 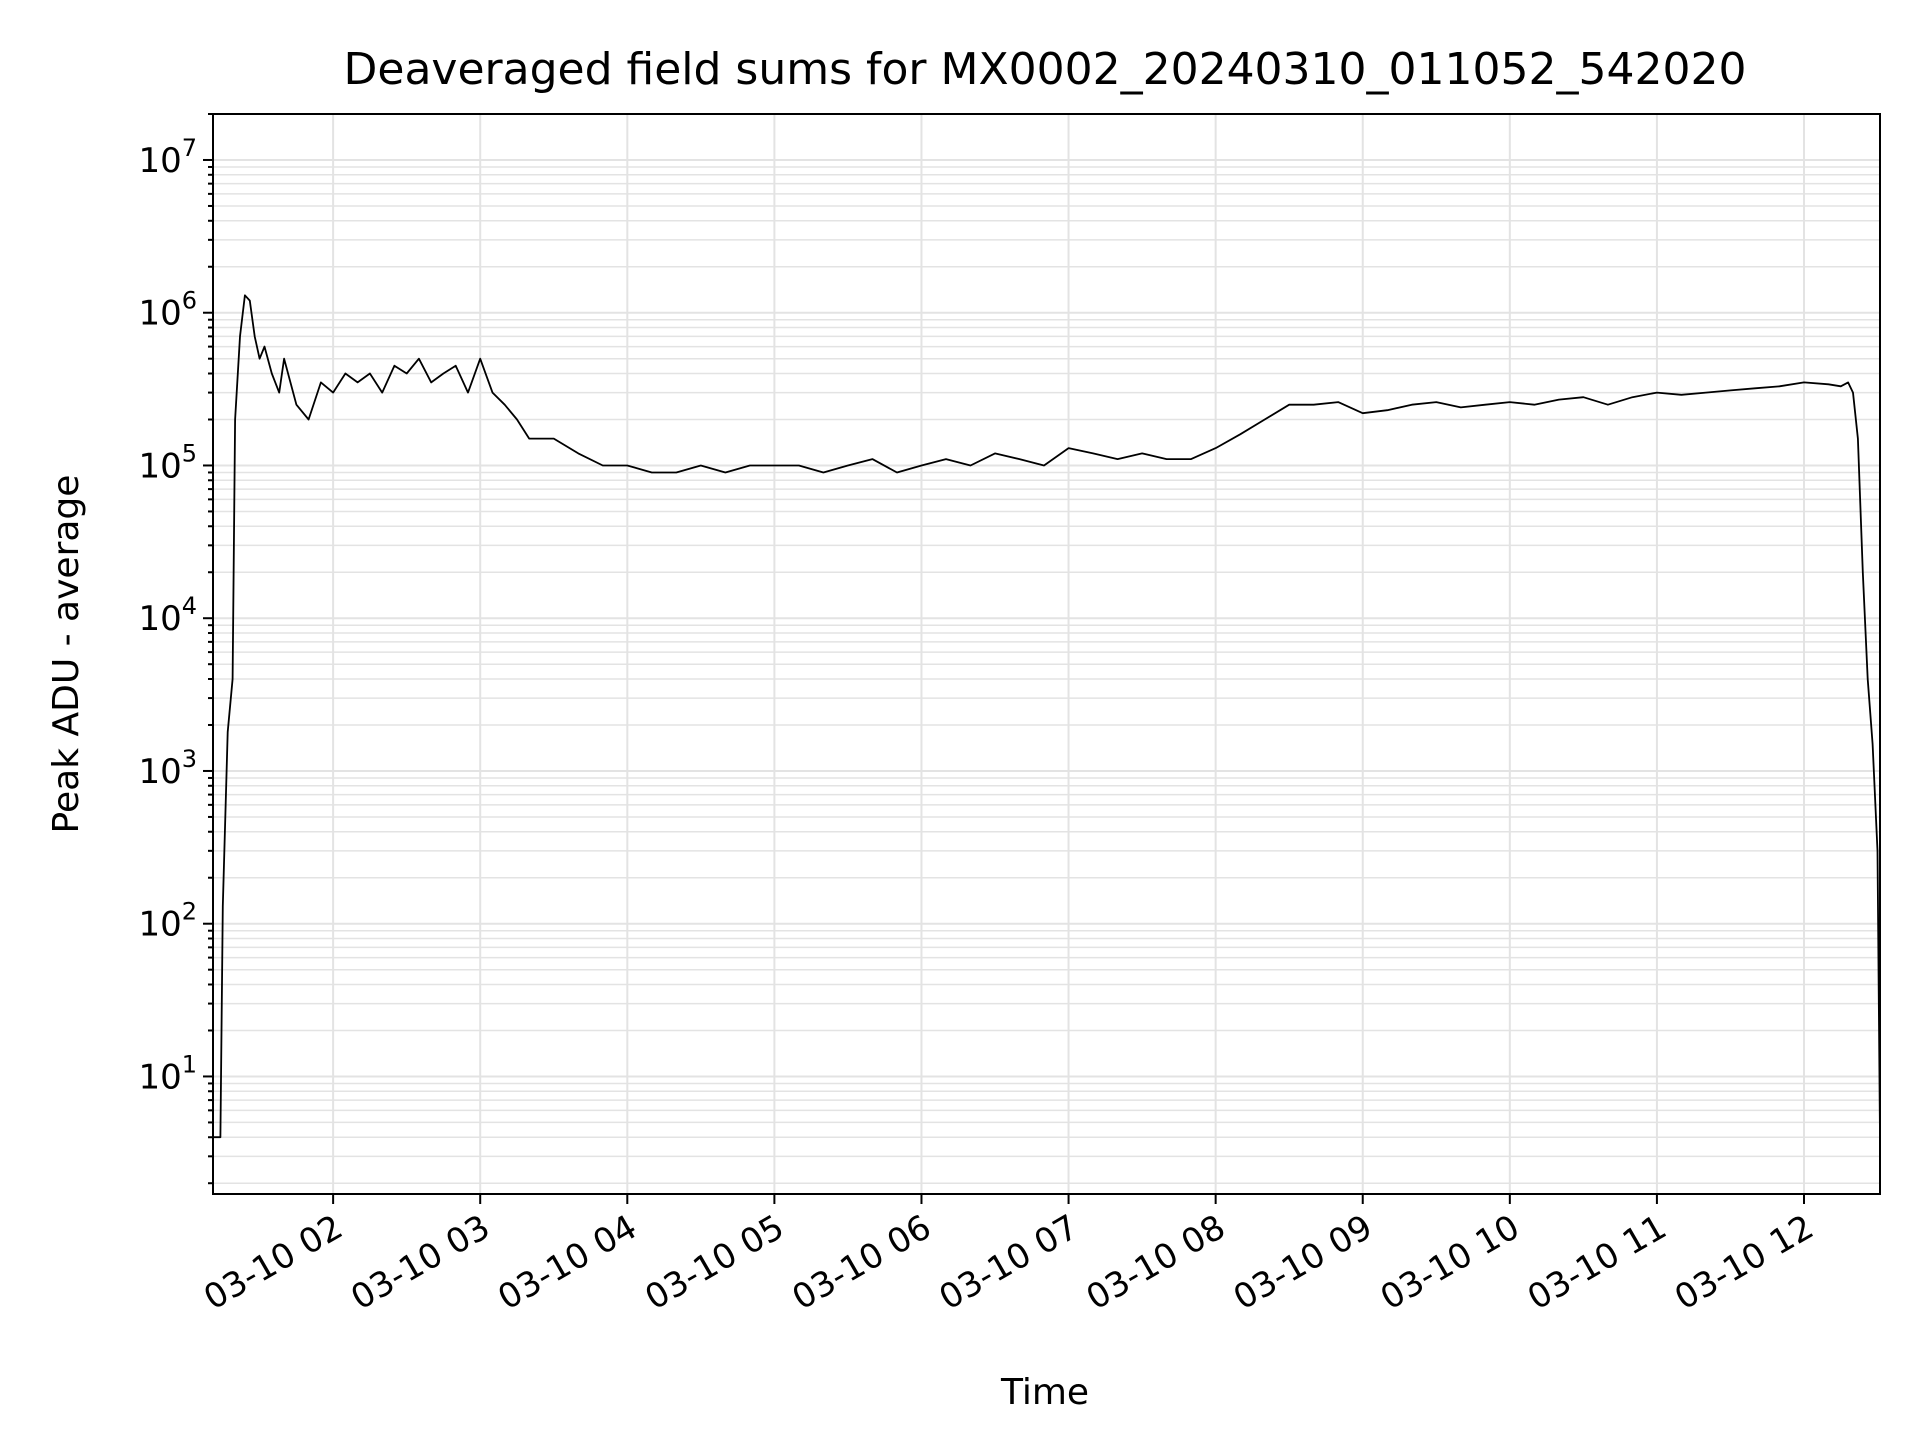 I want to click on y-tick-label: 10⁷, so click(x=167, y=157).